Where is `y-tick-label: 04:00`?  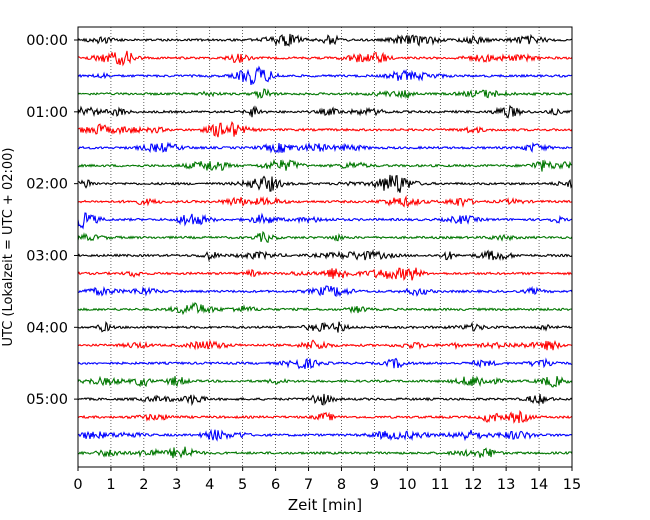 y-tick-label: 04:00 is located at coordinates (47, 328).